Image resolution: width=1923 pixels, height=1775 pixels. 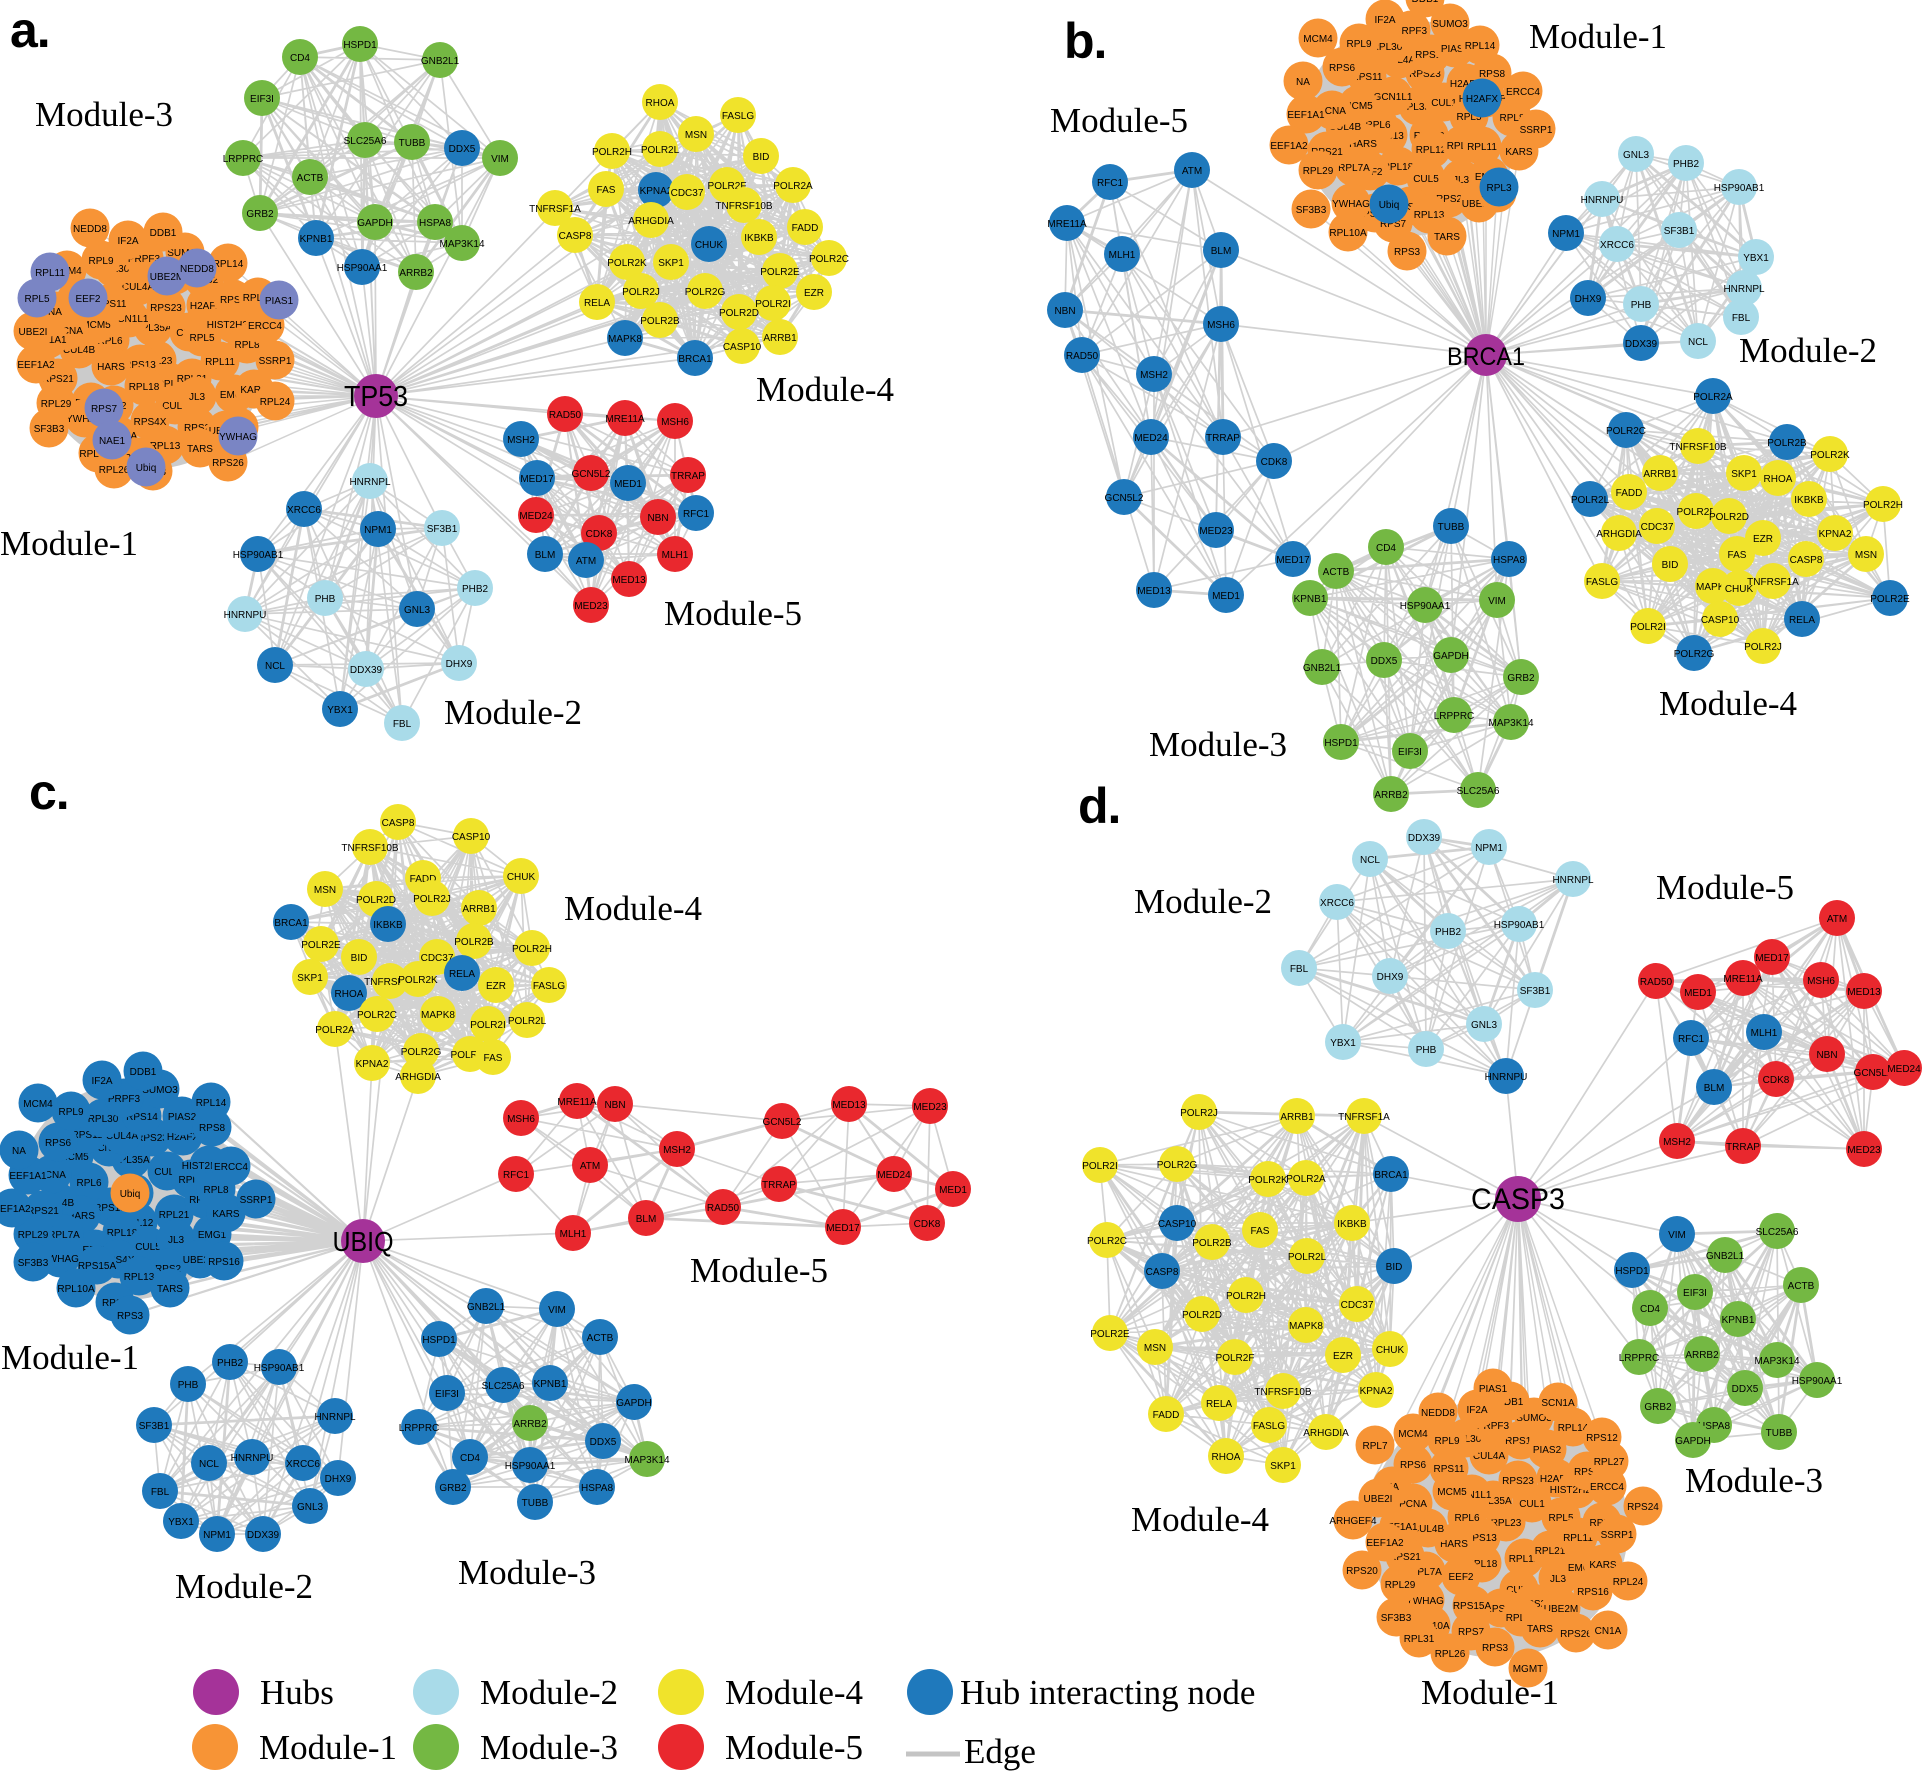 What do you see at coordinates (1566, 234) in the screenshot?
I see `svg-text: NPM1` at bounding box center [1566, 234].